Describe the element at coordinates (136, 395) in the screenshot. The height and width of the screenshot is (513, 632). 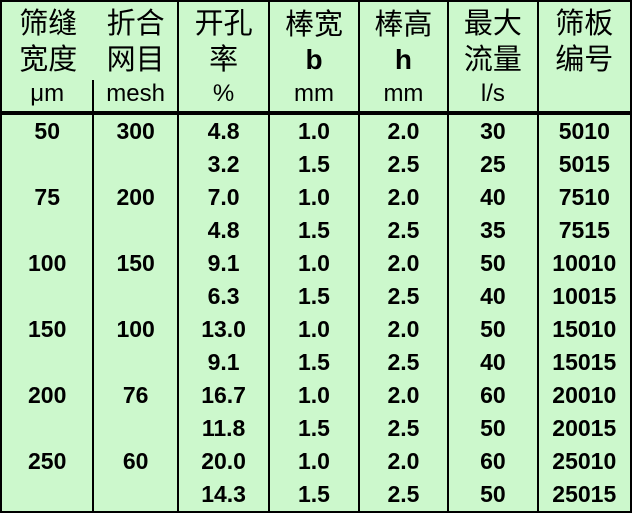
I see `table-cell: 76` at that location.